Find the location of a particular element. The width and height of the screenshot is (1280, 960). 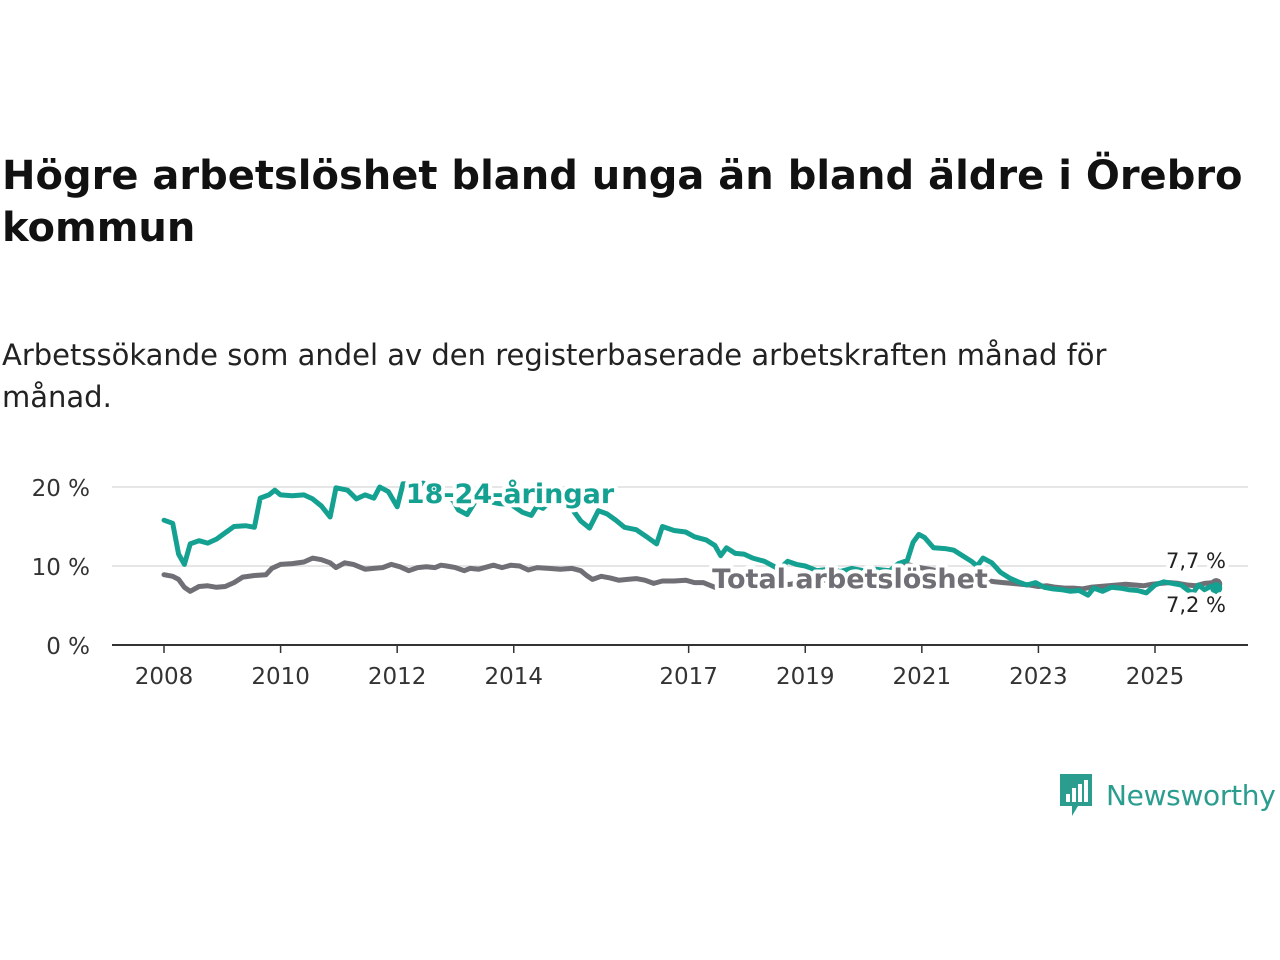

grid-lines is located at coordinates (680, 526).